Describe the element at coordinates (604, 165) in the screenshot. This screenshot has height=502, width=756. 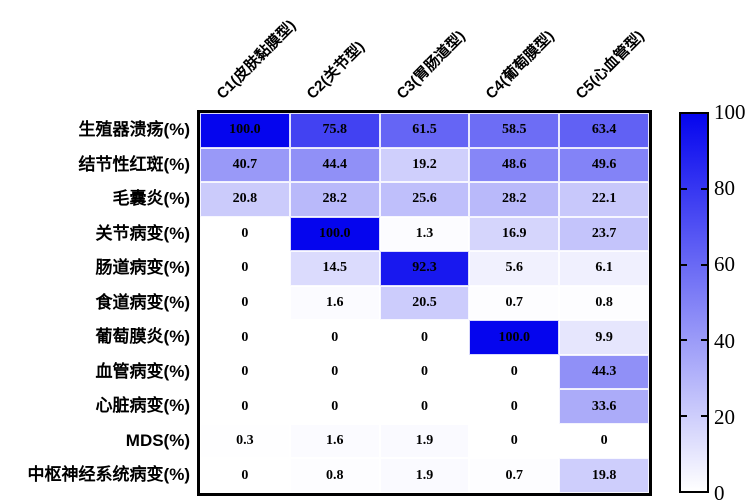
I see `heatmap-cell: 49.6` at that location.